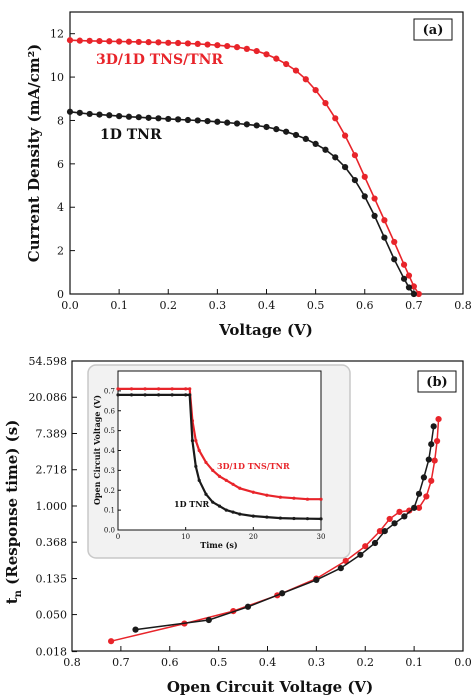 The width and height of the screenshot is (474, 699). I want to click on b-x-axis-title: Open Circuit Voltage (V), so click(270, 687).